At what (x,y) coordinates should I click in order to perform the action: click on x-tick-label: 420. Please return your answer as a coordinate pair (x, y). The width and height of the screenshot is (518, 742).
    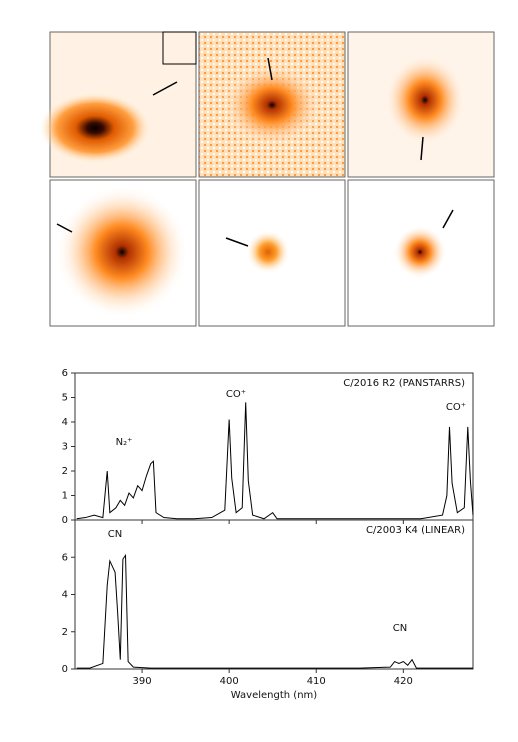
    Looking at the image, I should click on (403, 681).